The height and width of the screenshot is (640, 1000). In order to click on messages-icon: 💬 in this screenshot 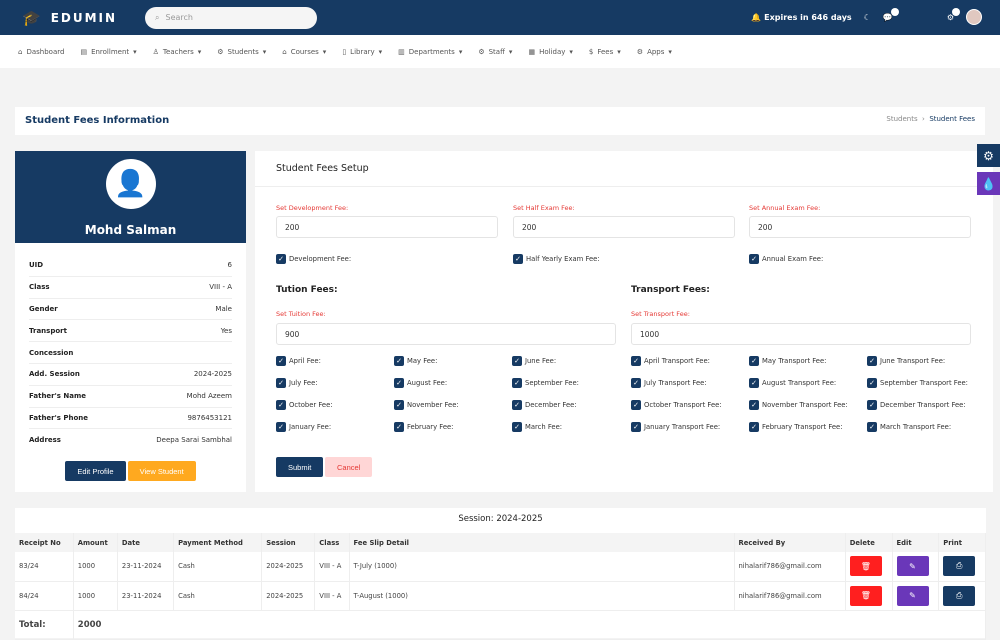, I will do `click(891, 14)`.